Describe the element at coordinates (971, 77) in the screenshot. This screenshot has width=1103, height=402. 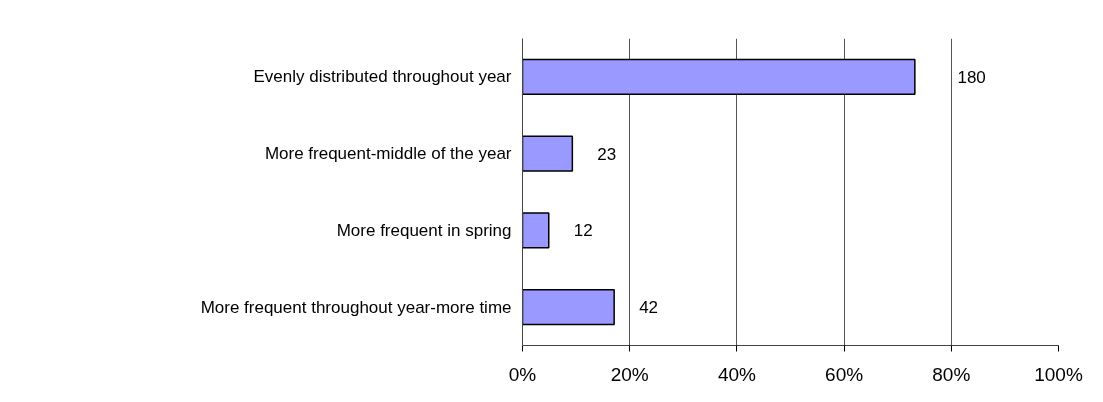
I see `annotation: 180` at that location.